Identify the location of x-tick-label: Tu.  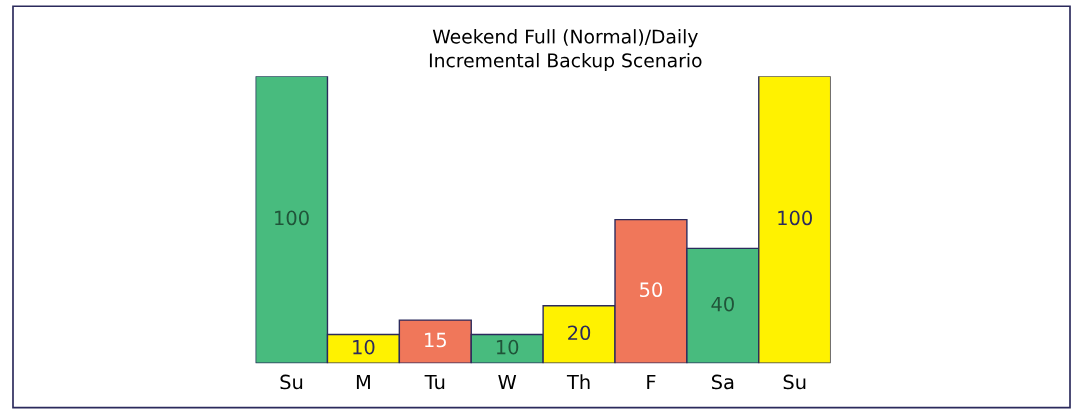
(434, 382).